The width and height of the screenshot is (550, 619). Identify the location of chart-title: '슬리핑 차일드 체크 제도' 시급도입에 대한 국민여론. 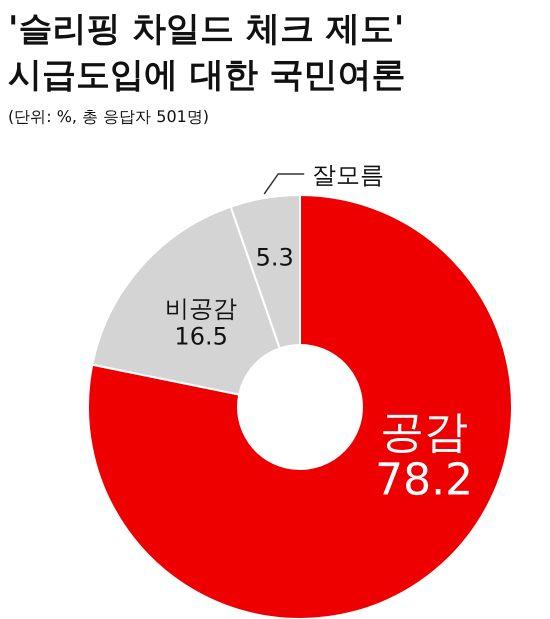
(207, 52).